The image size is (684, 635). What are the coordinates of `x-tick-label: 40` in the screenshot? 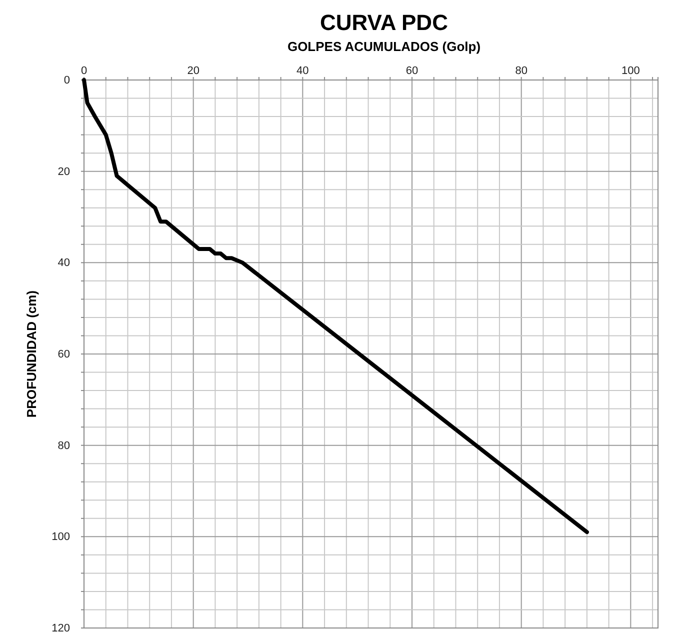 It's located at (302, 71).